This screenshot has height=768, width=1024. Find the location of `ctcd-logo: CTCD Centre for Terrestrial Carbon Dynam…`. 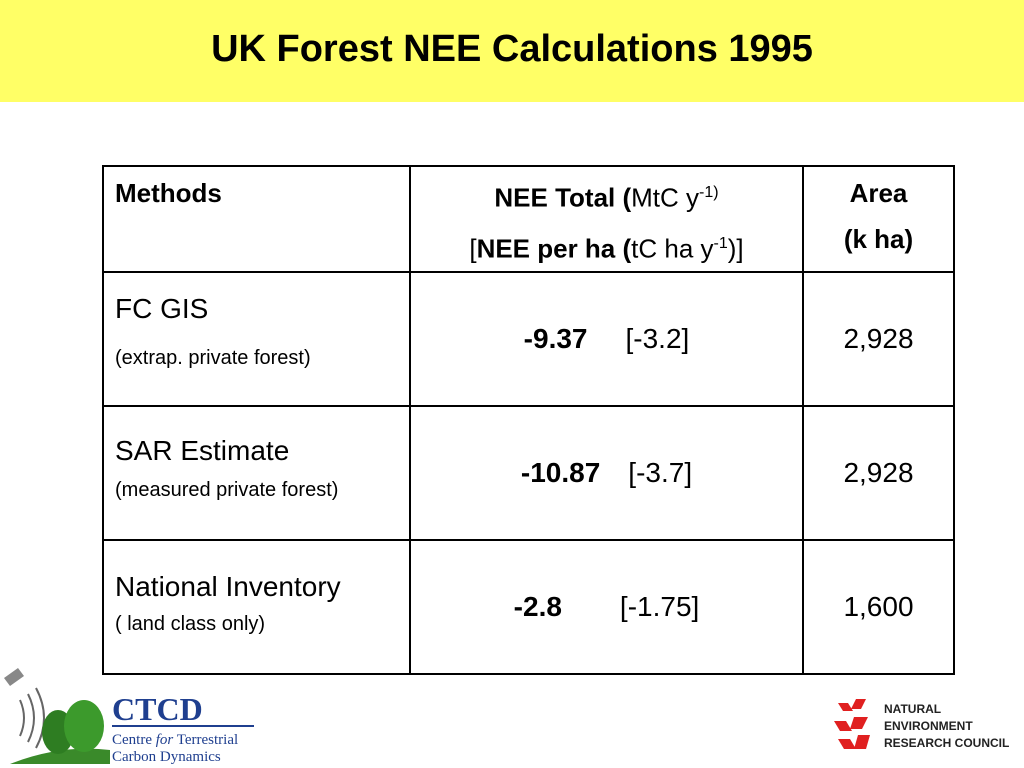

ctcd-logo: CTCD Centre for Terrestrial Carbon Dynam… is located at coordinates (129, 716).